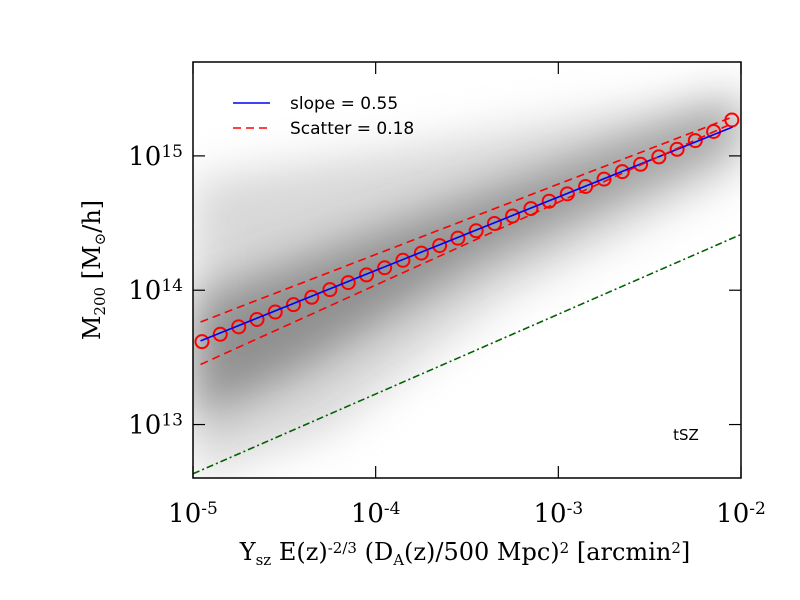 This screenshot has width=800, height=600. I want to click on label-part: M, so click(92, 328).